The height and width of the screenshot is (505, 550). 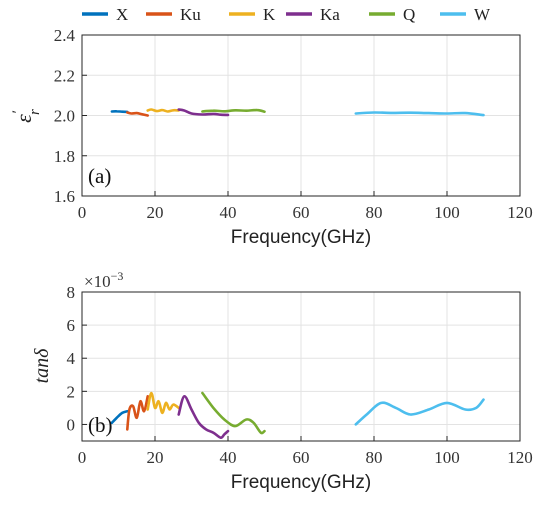 I want to click on panel-b-series-ka-line, so click(x=203, y=417).